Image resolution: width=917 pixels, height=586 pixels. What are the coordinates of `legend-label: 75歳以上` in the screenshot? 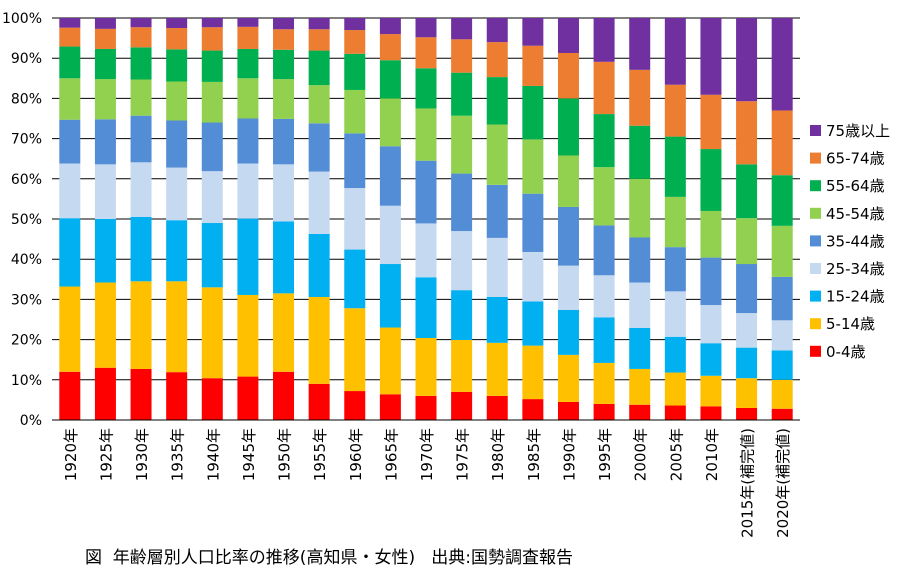 It's located at (858, 131).